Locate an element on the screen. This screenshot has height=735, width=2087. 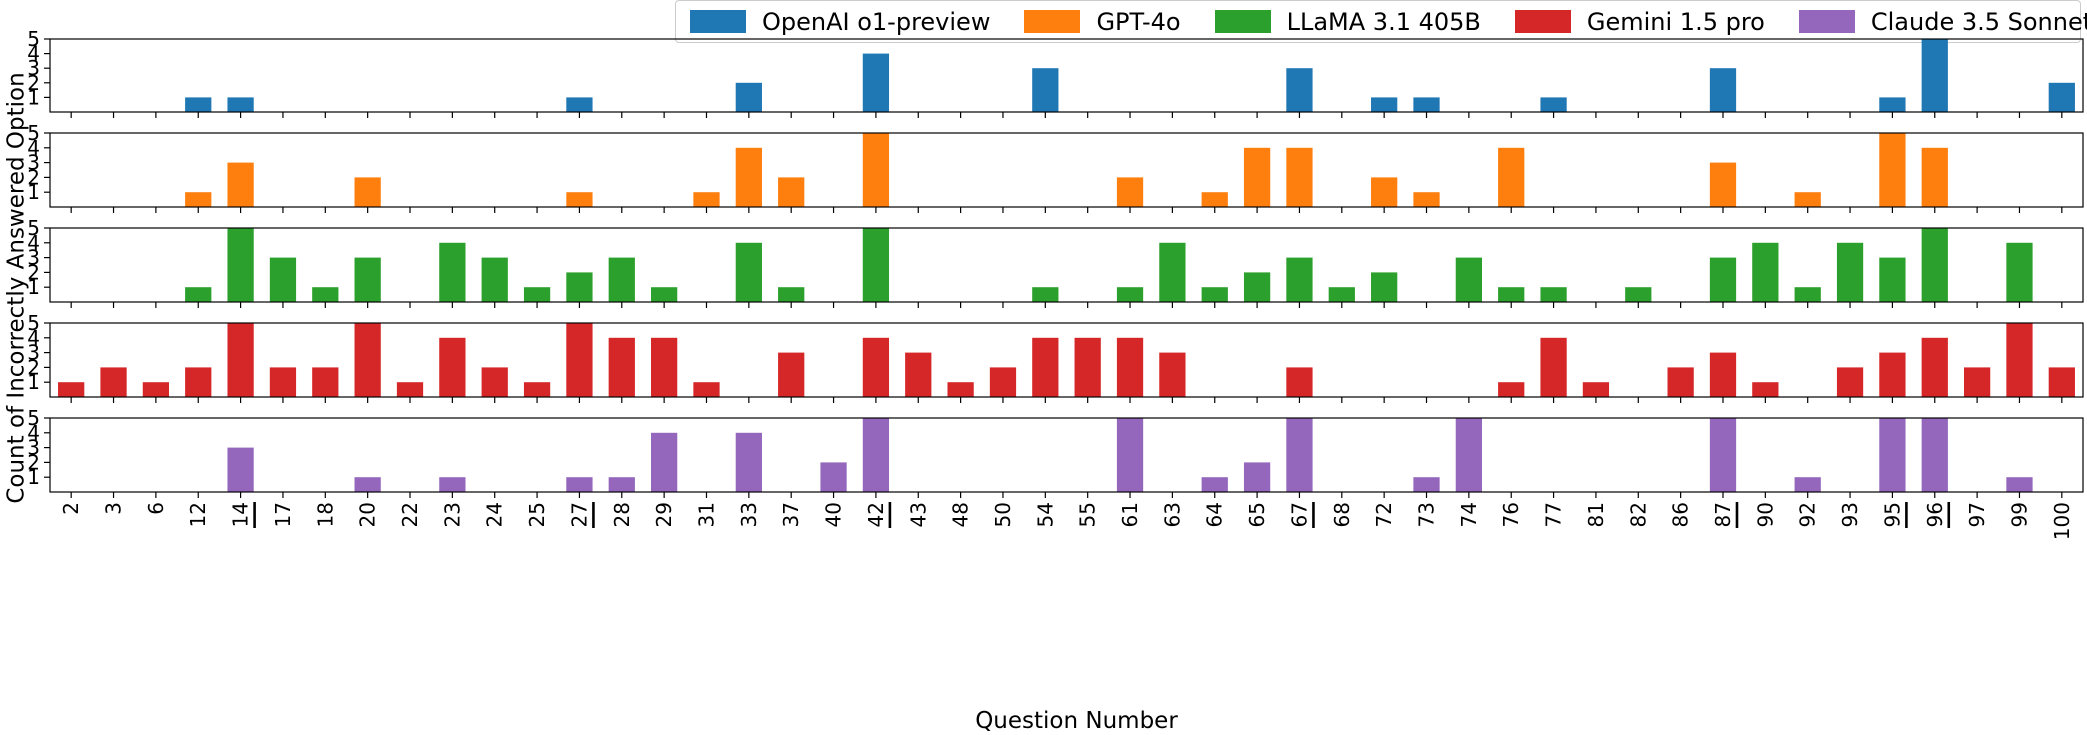
x-tick-label: 63 is located at coordinates (1172, 514).